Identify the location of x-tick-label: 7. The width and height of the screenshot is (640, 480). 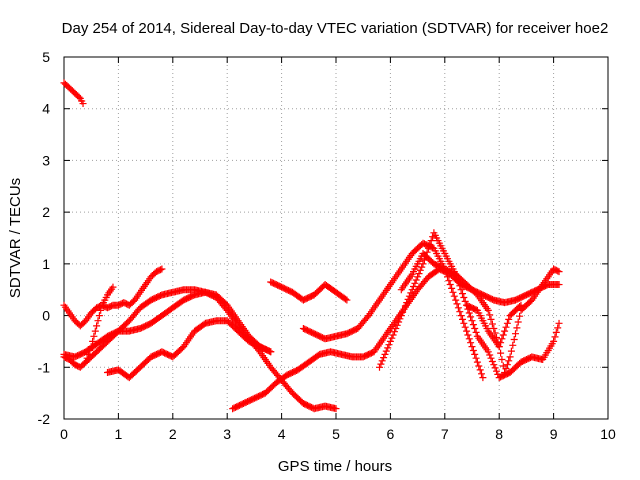
(445, 434).